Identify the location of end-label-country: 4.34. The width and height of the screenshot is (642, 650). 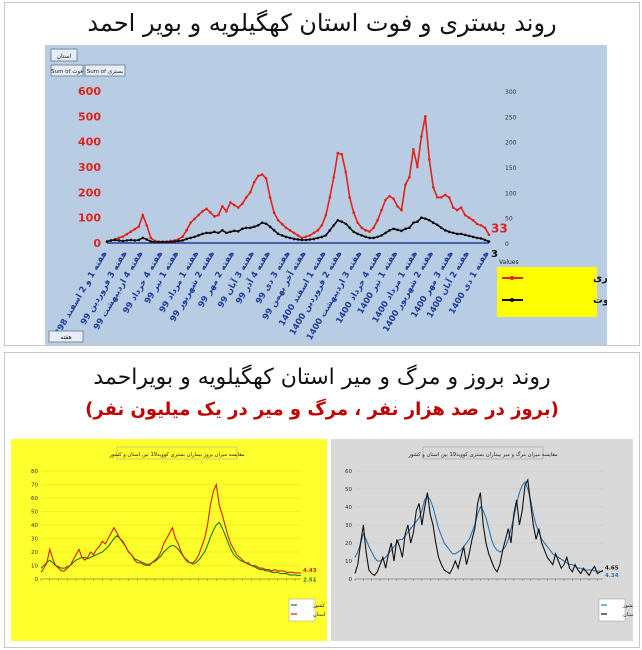
(612, 576).